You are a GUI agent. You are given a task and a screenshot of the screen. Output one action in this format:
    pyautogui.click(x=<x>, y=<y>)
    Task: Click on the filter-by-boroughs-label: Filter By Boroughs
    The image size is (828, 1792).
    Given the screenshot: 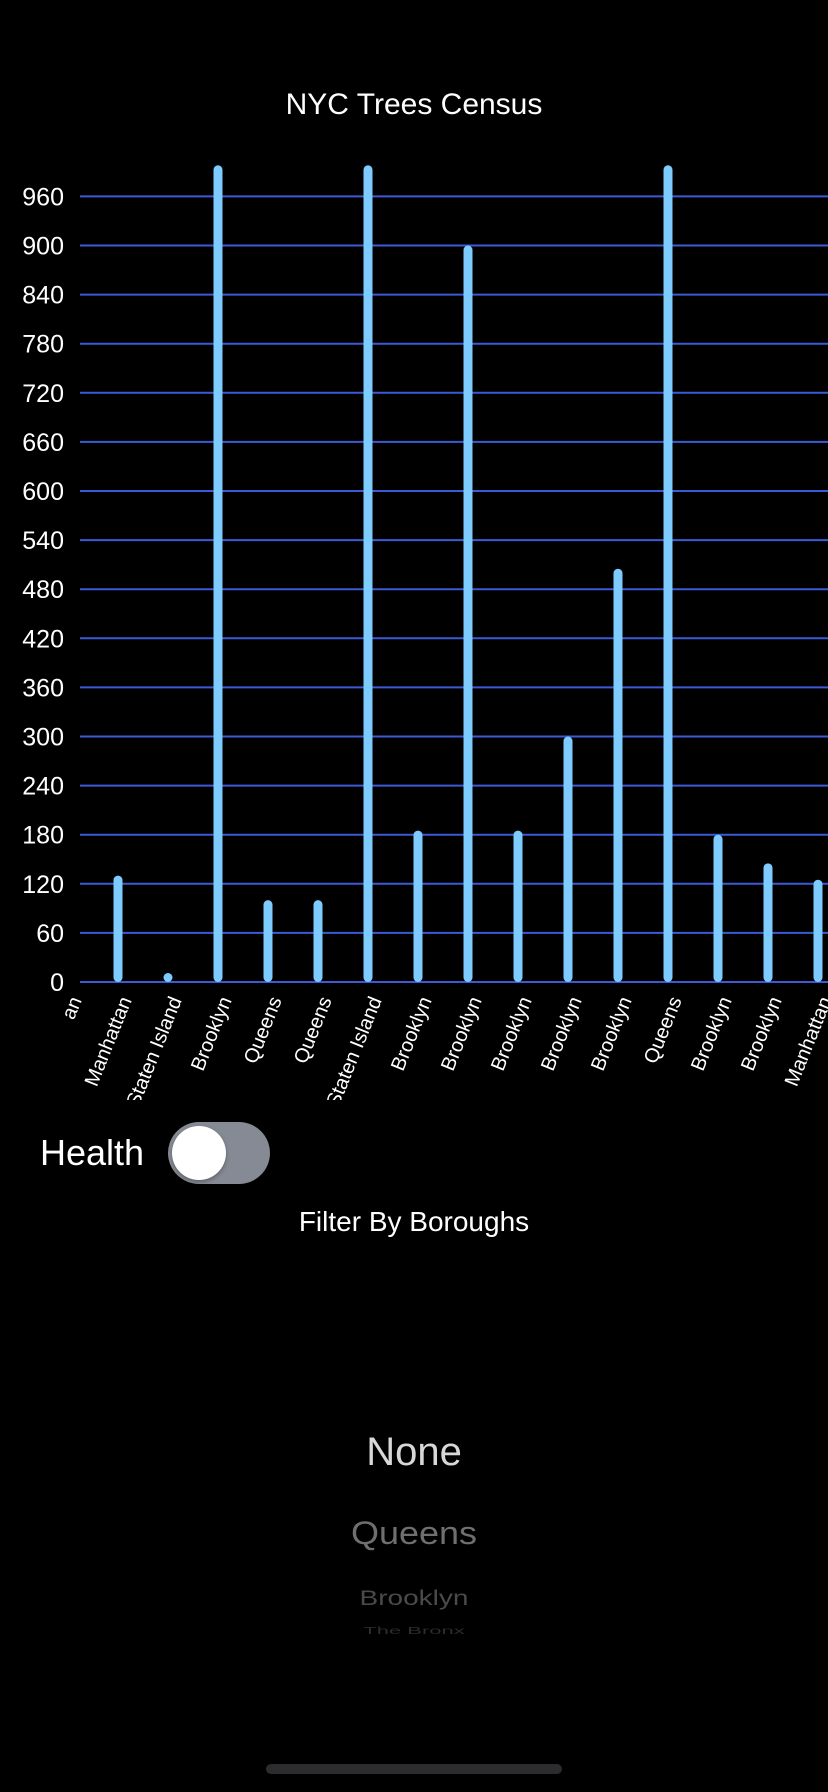 What is the action you would take?
    pyautogui.click(x=414, y=1221)
    